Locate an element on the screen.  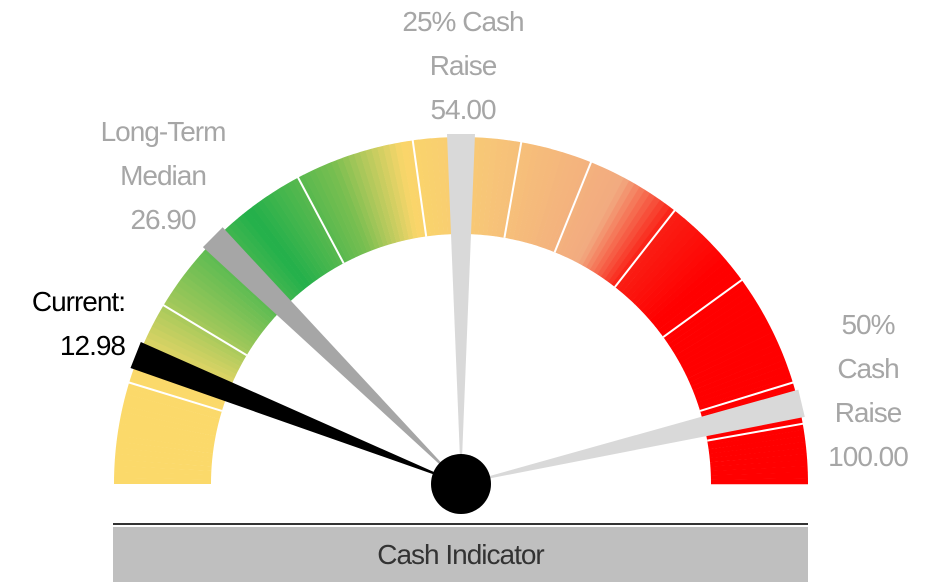
gauge-hub is located at coordinates (461, 484).